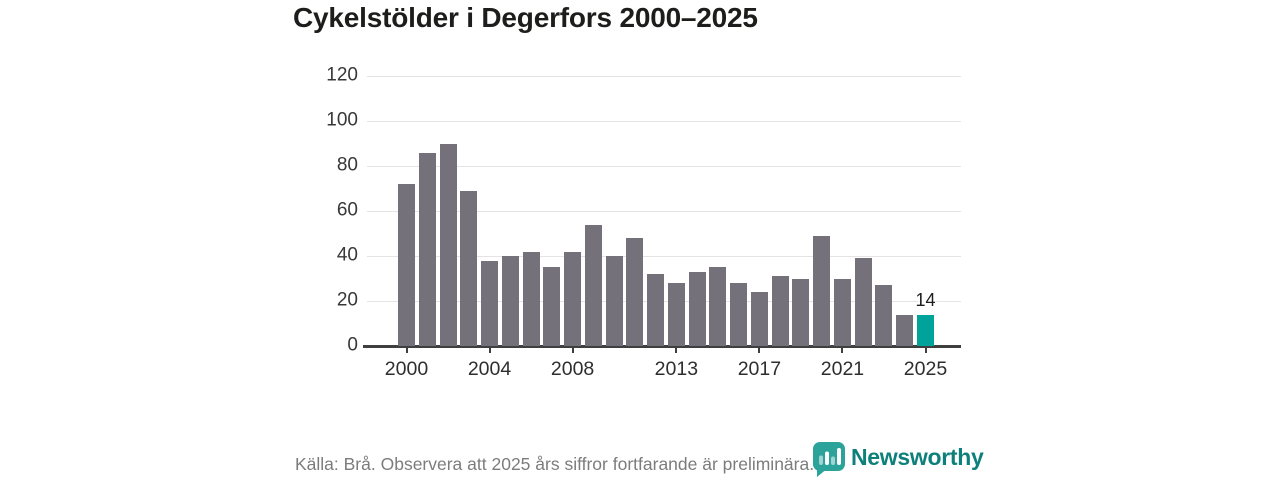 This screenshot has width=1280, height=480. Describe the element at coordinates (842, 350) in the screenshot. I see `x-axis-tick-2021` at that location.